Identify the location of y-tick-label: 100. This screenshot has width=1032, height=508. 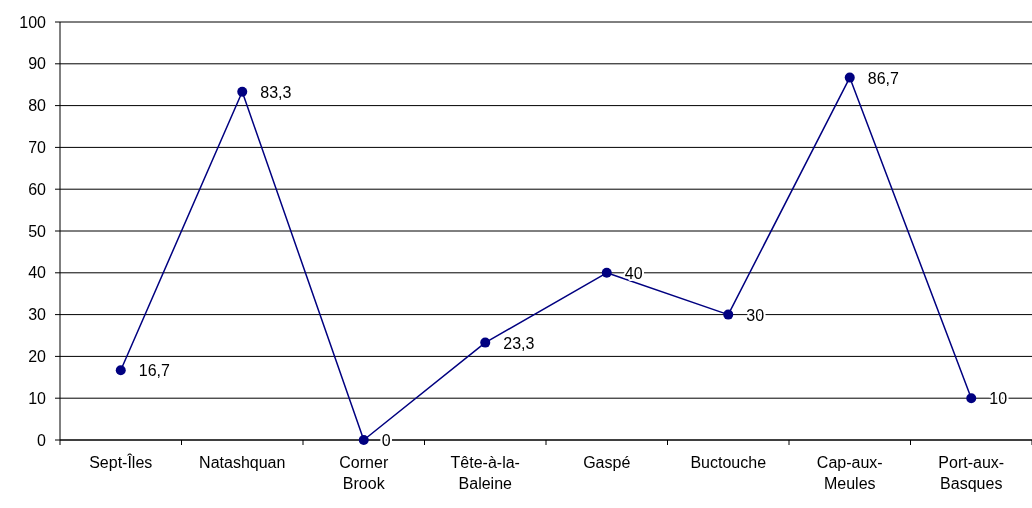
(33, 22).